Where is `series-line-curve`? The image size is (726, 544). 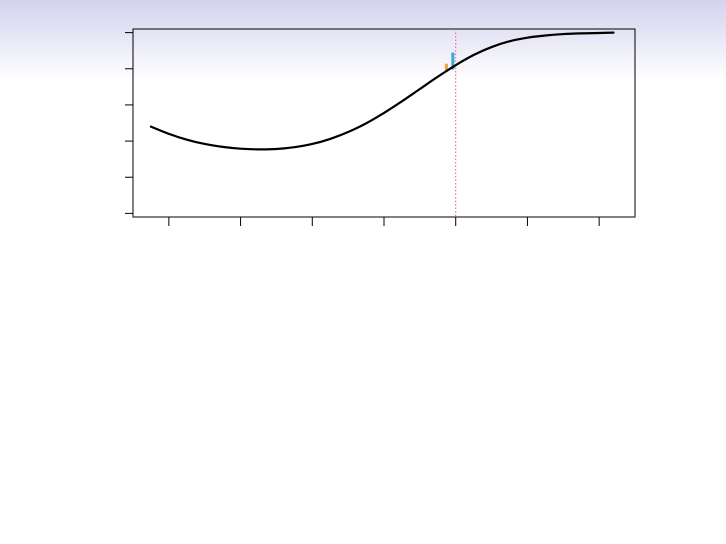
series-line-curve is located at coordinates (382, 91).